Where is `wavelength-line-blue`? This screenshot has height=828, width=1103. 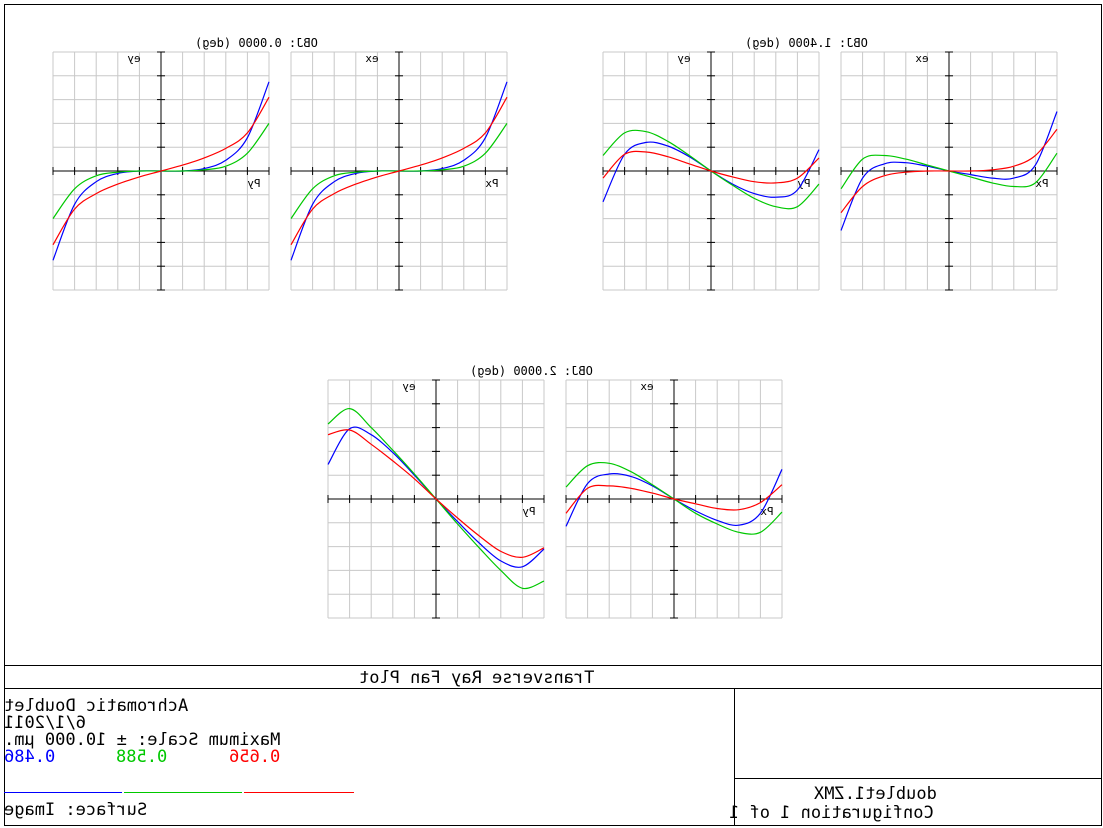
wavelength-line-blue is located at coordinates (63, 792).